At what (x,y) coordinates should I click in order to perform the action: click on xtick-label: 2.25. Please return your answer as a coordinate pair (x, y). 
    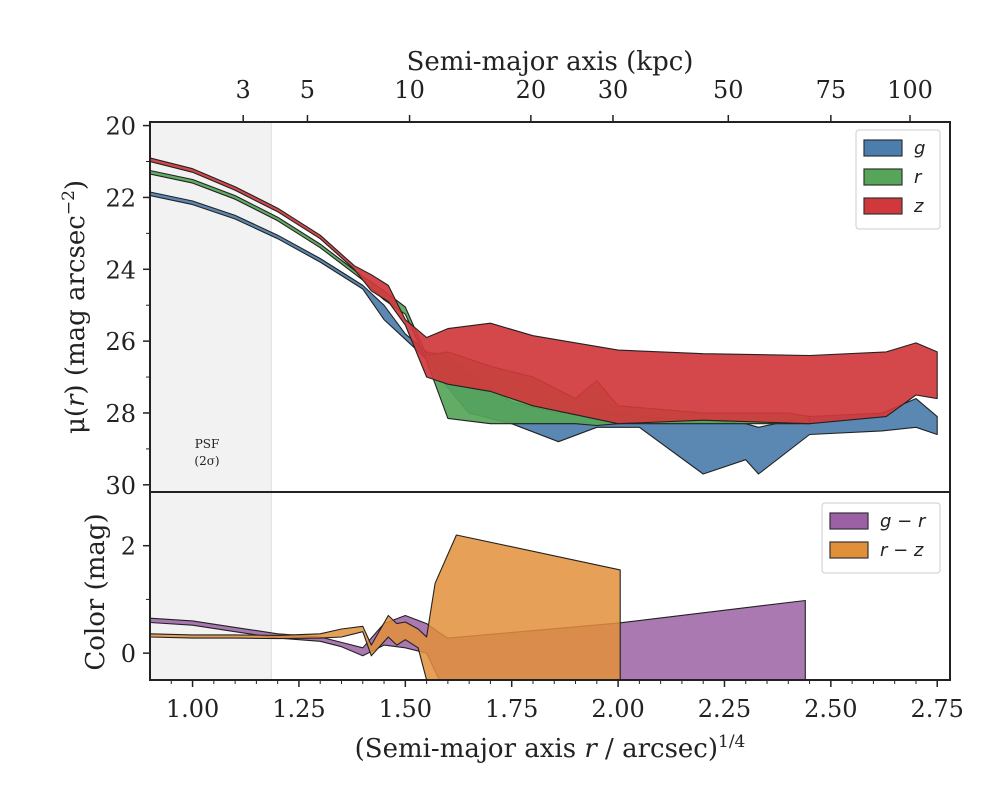
    Looking at the image, I should click on (724, 709).